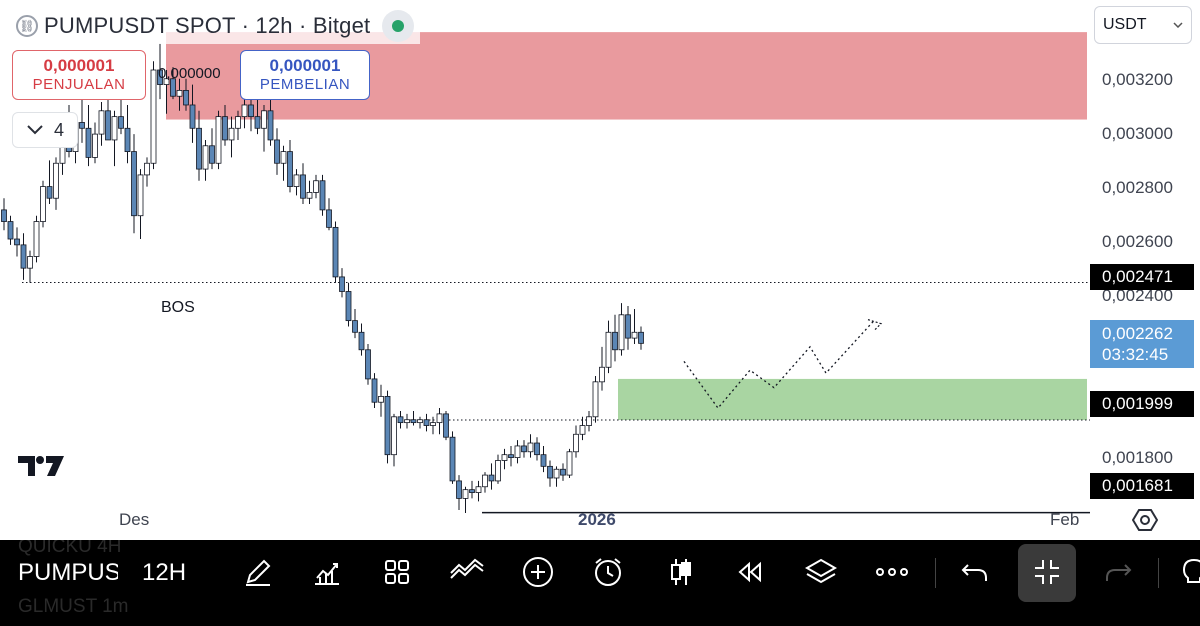  What do you see at coordinates (397, 572) in the screenshot?
I see `layout-grid-icon` at bounding box center [397, 572].